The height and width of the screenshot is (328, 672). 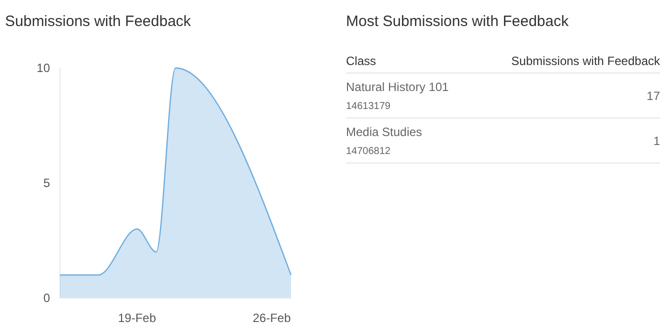 What do you see at coordinates (656, 141) in the screenshot?
I see `data-label: 1` at bounding box center [656, 141].